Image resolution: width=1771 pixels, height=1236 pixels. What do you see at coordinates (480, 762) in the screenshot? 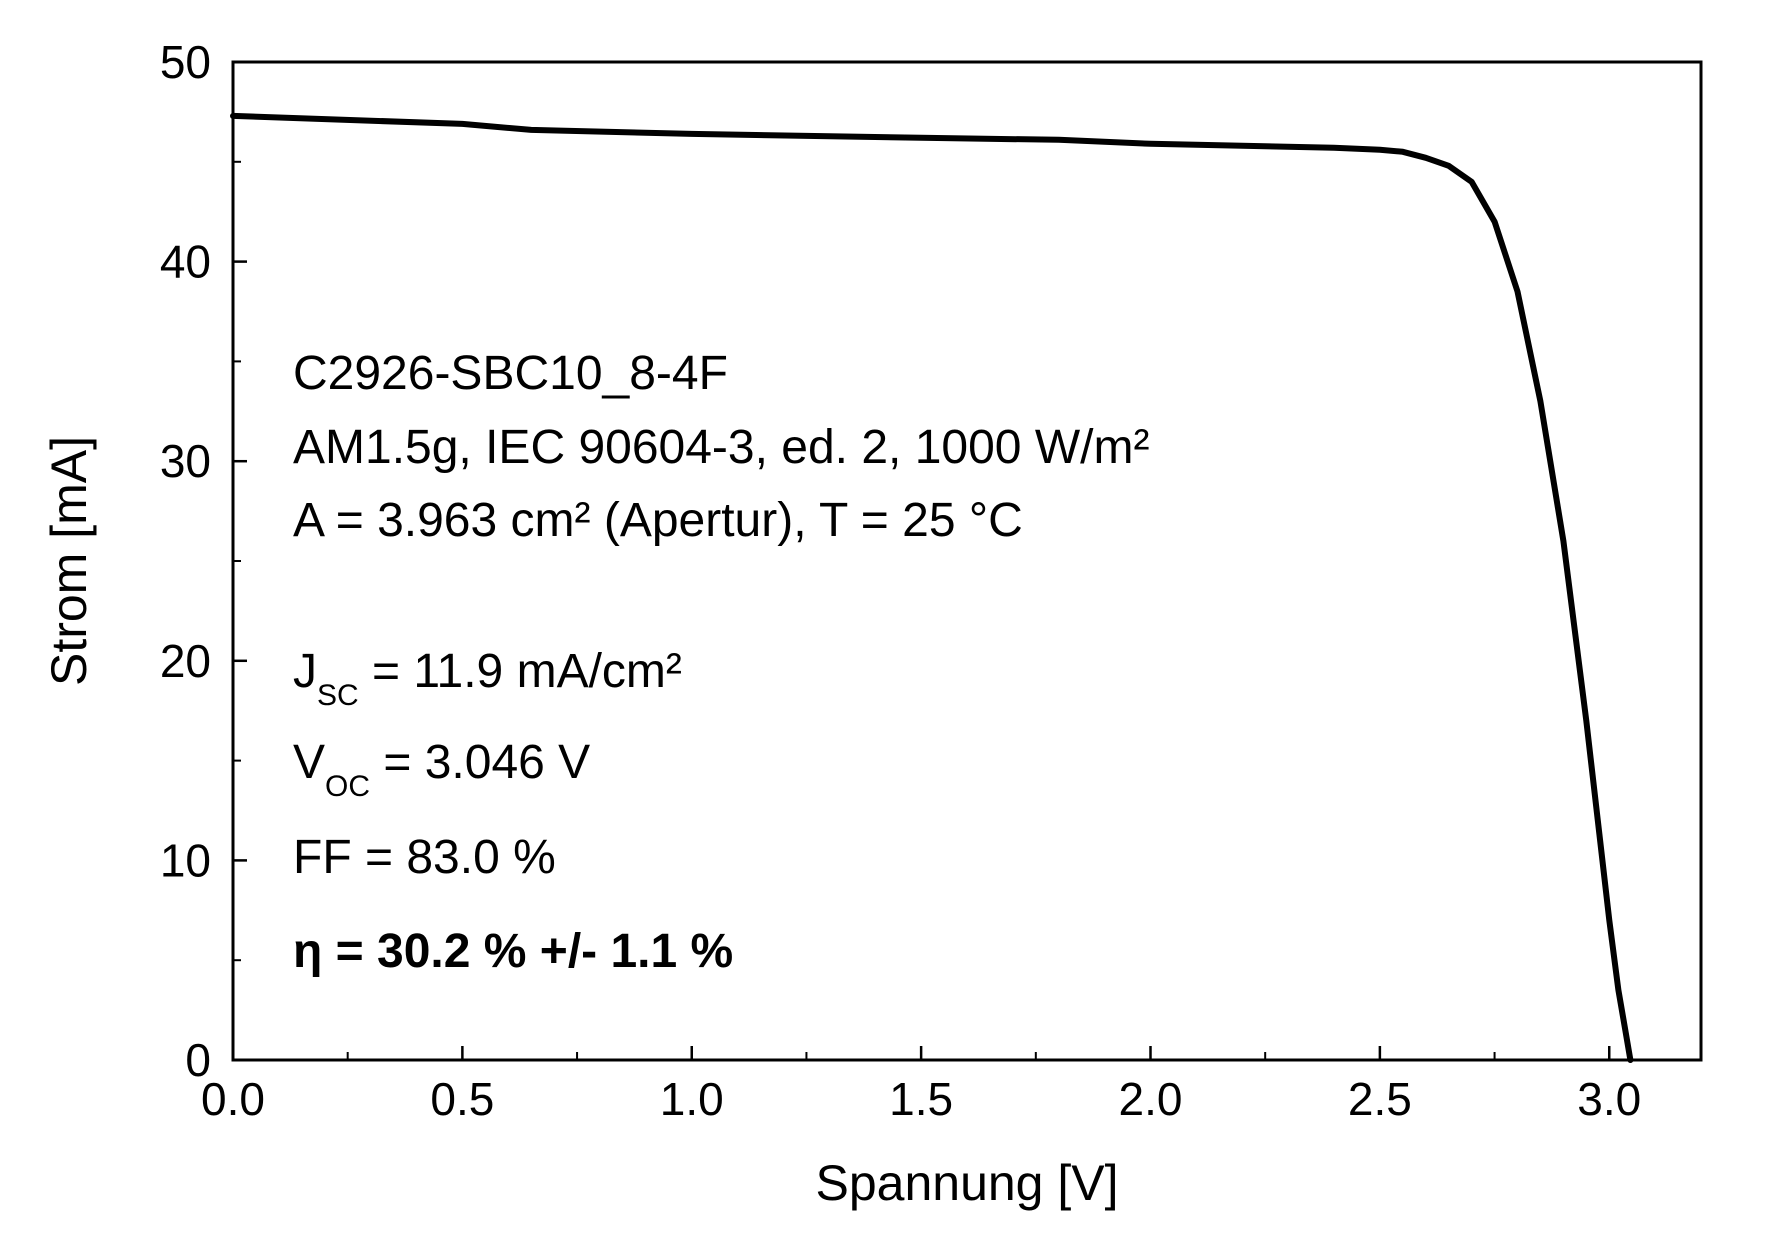
I see `voc-value: = 3.046 V` at bounding box center [480, 762].